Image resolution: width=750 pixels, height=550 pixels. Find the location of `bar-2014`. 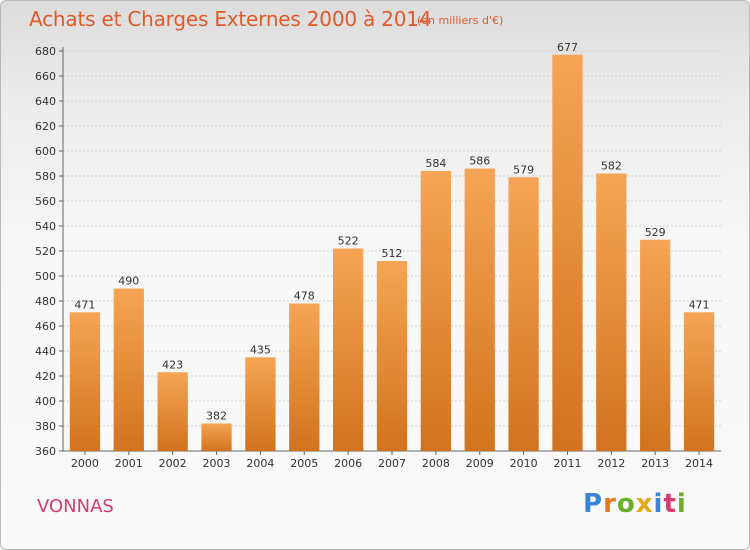

bar-2014 is located at coordinates (699, 381).